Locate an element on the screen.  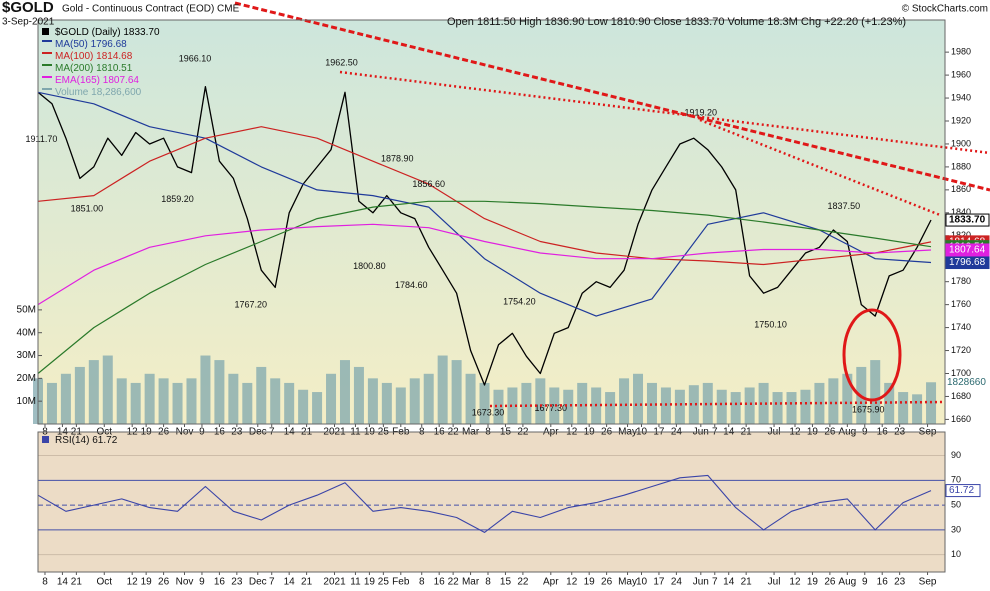
legend-value: 61.72 is located at coordinates (104, 440).